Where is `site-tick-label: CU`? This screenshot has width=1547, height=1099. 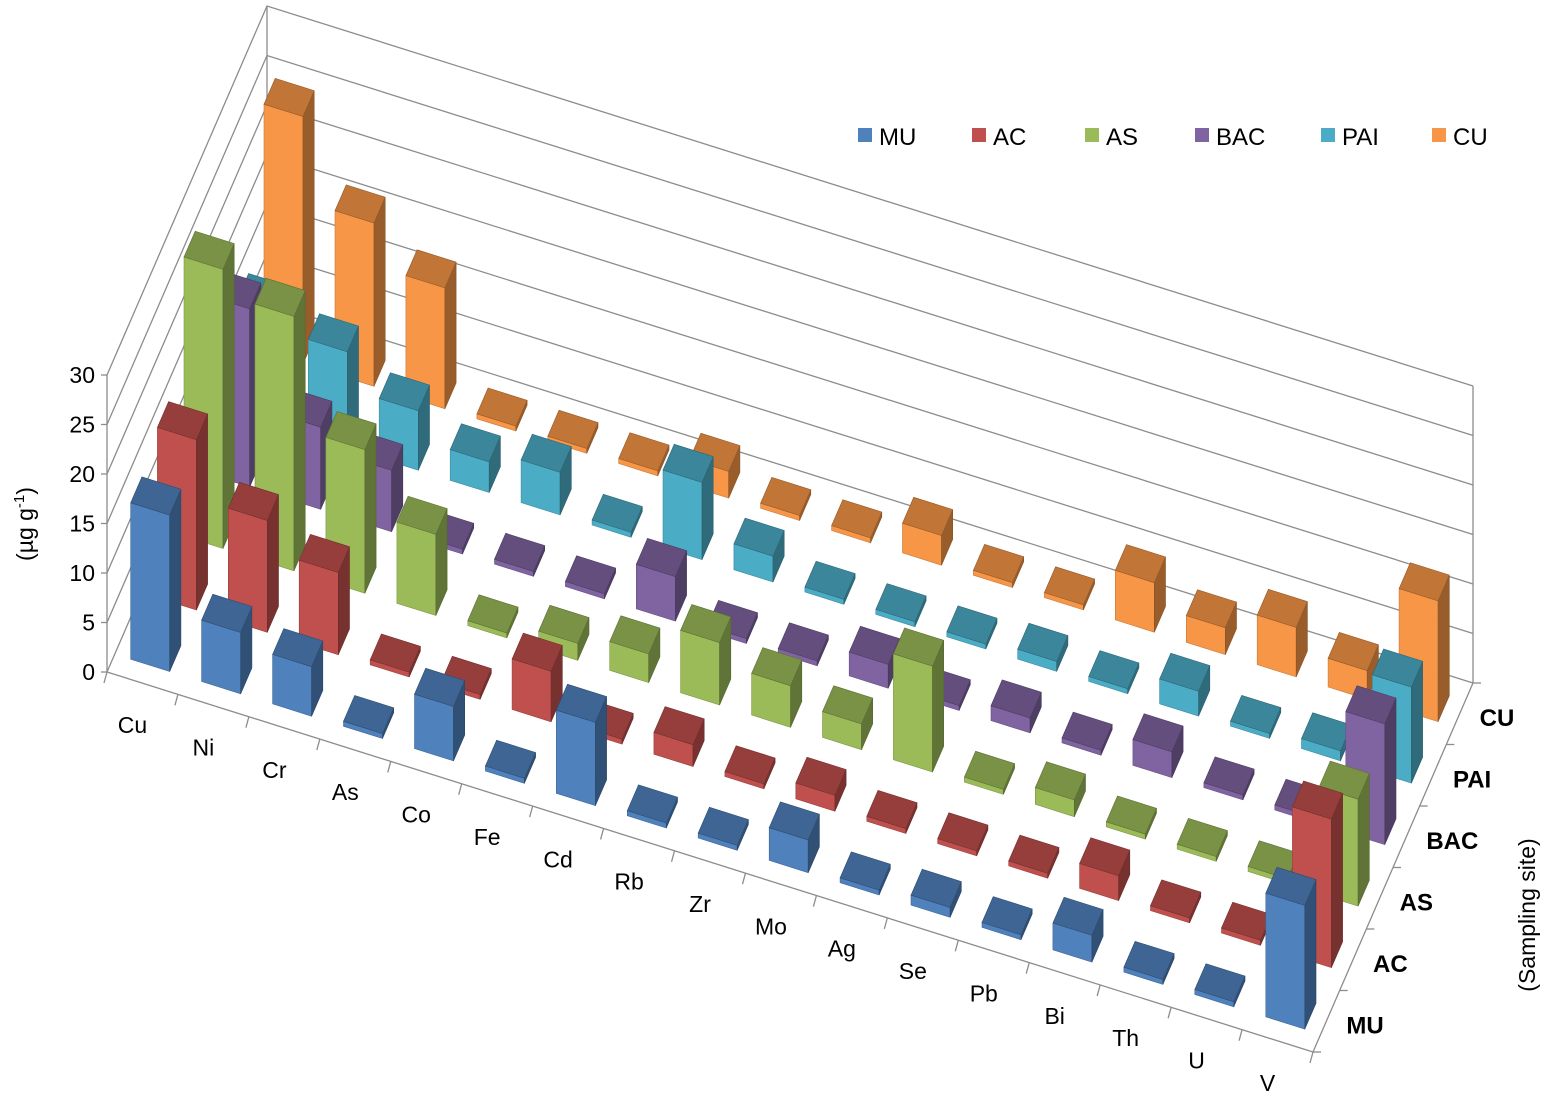 site-tick-label: CU is located at coordinates (1497, 718).